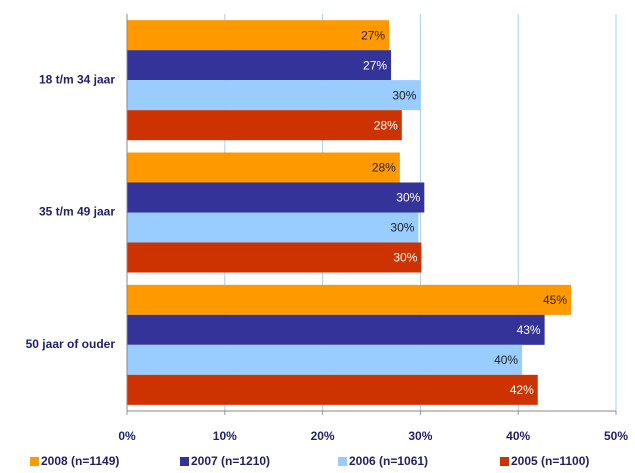  Describe the element at coordinates (230, 461) in the screenshot. I see `legend-label: 2007 (n=1210)` at that location.